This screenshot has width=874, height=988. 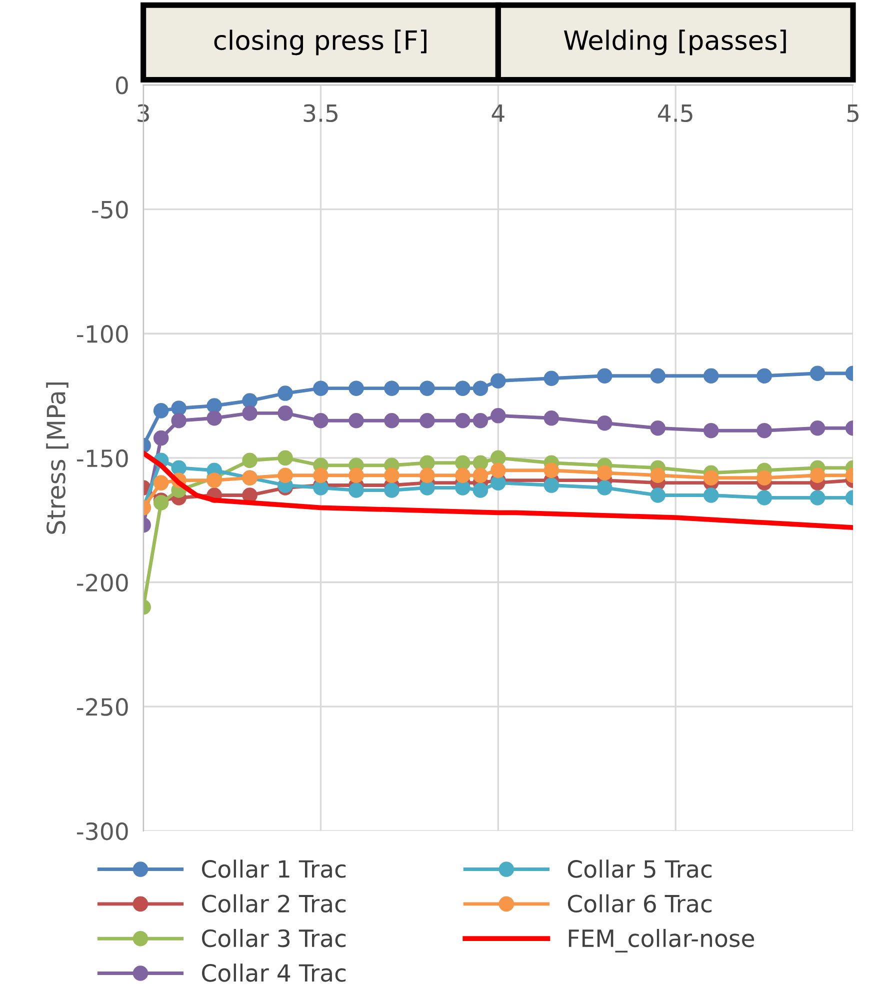 I want to click on x-tick-label: 4, so click(x=498, y=113).